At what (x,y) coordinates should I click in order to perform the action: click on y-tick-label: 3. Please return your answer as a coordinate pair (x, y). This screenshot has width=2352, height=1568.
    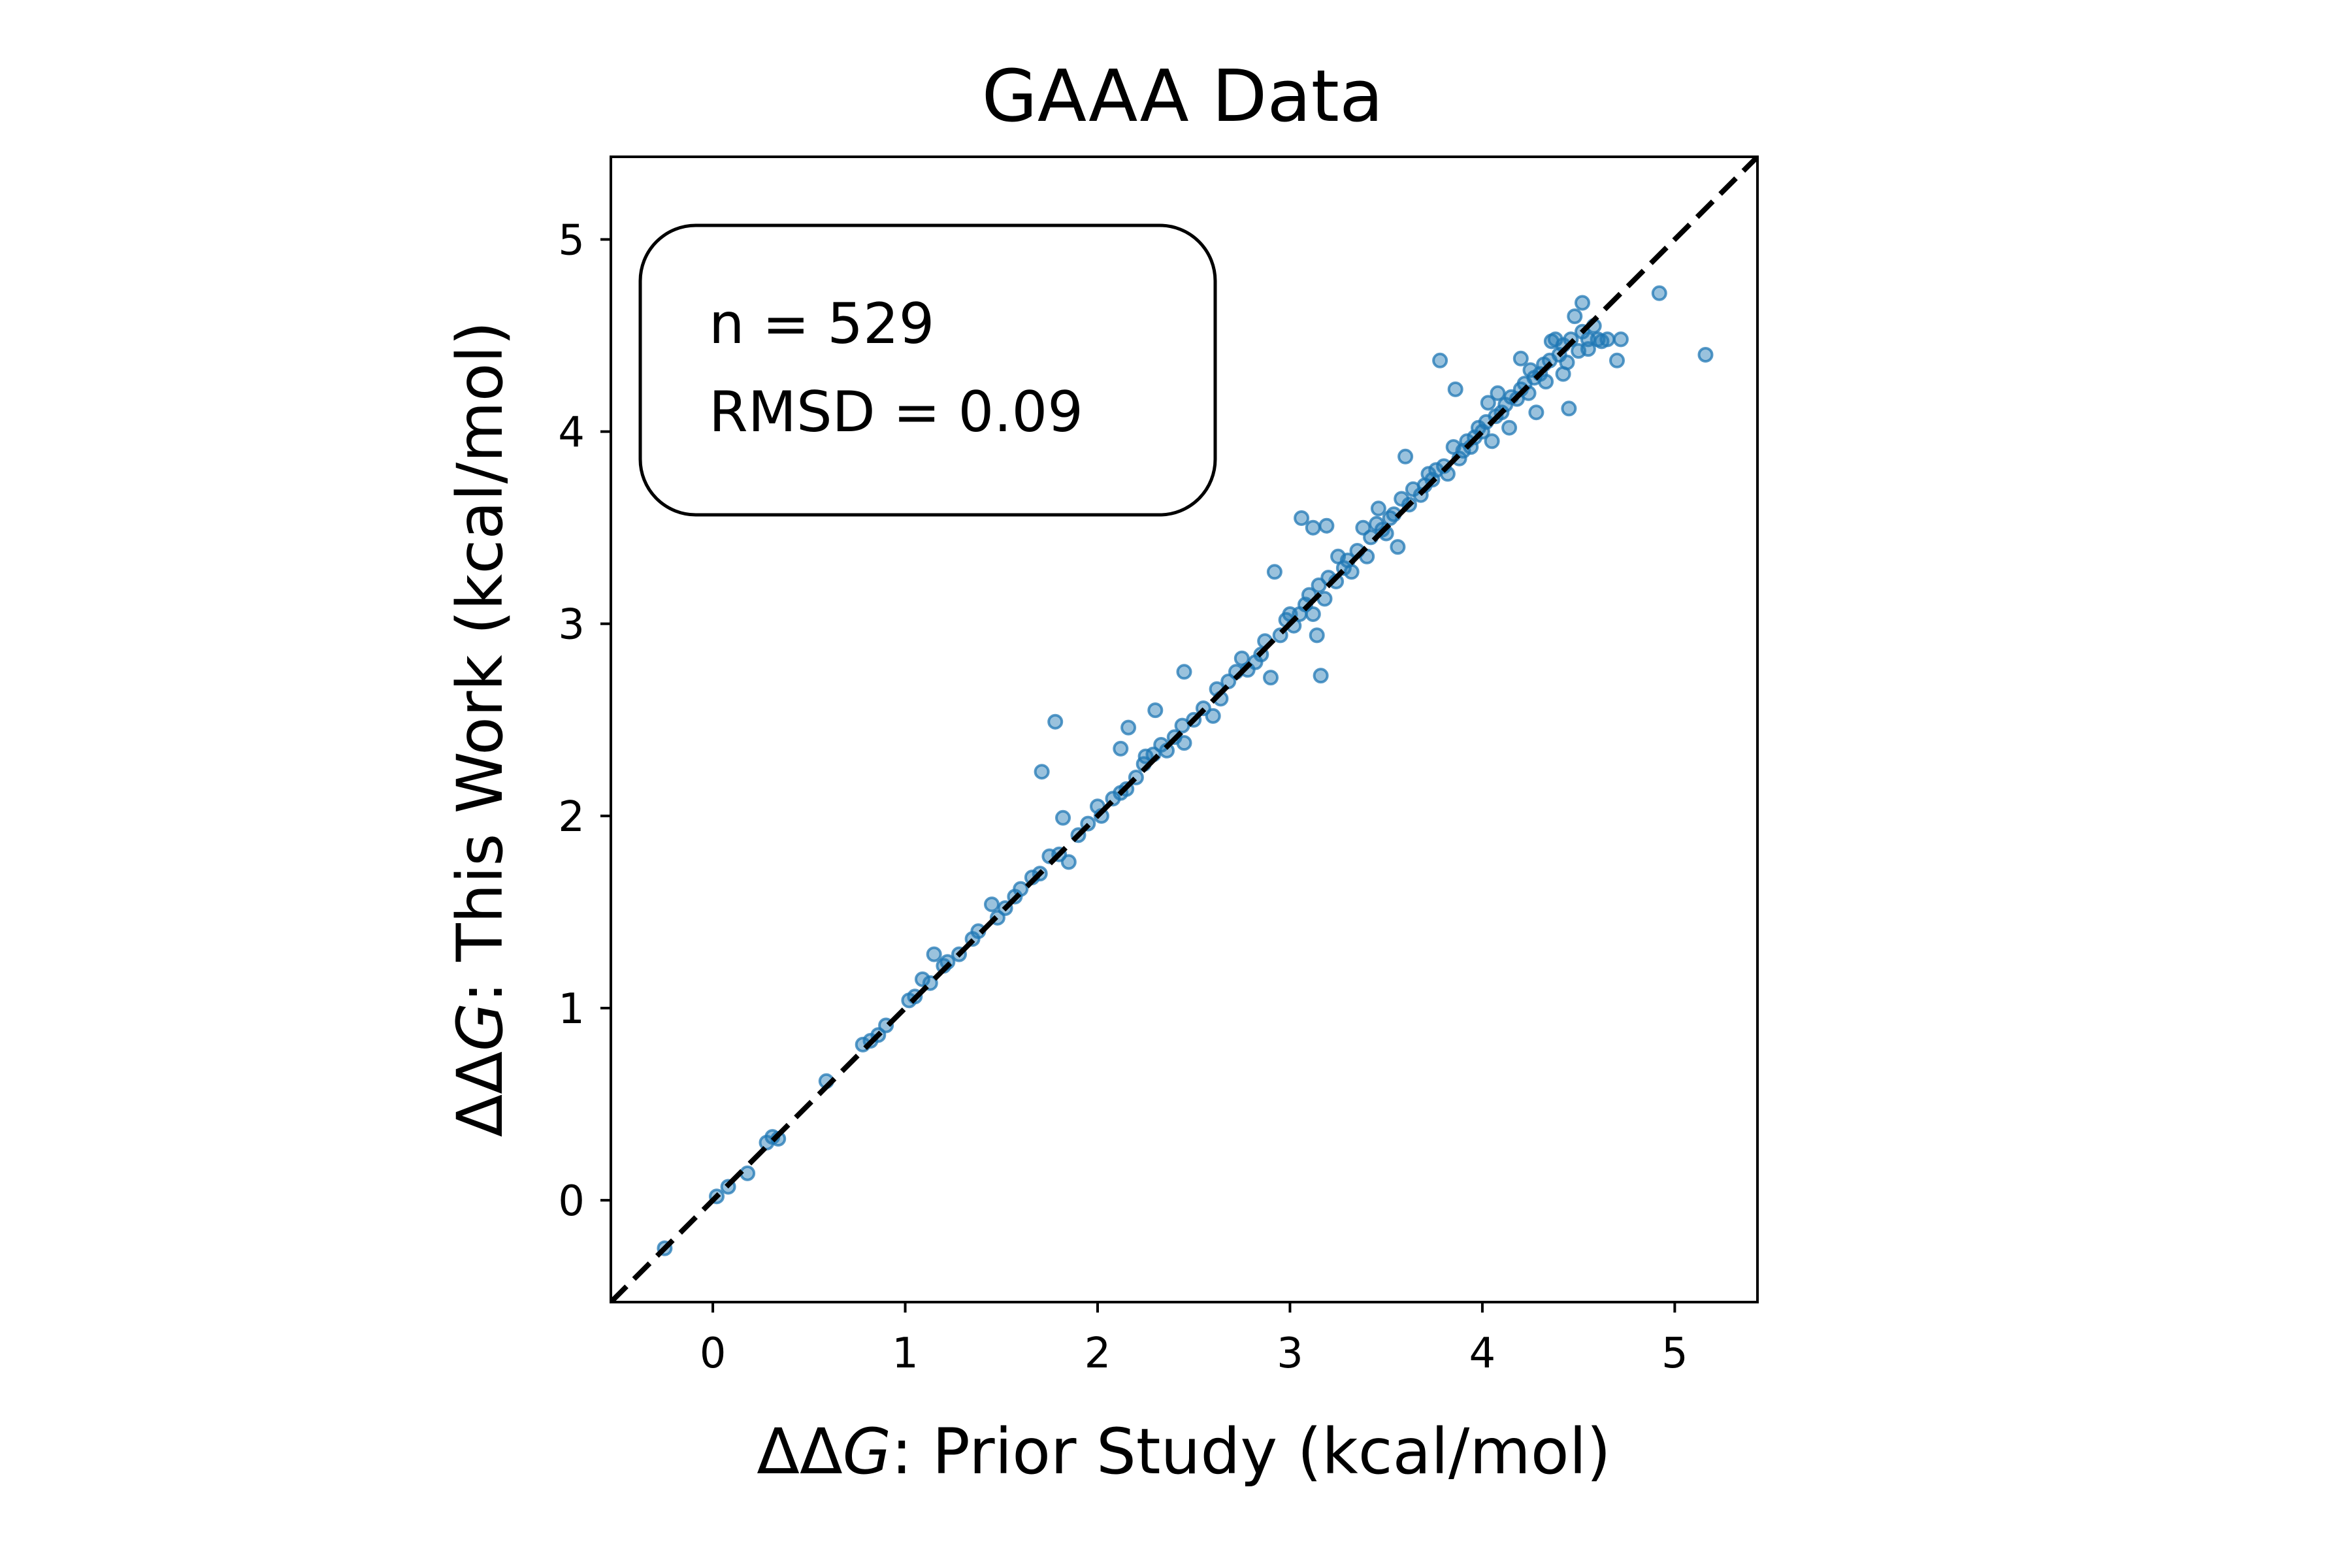
    Looking at the image, I should click on (571, 625).